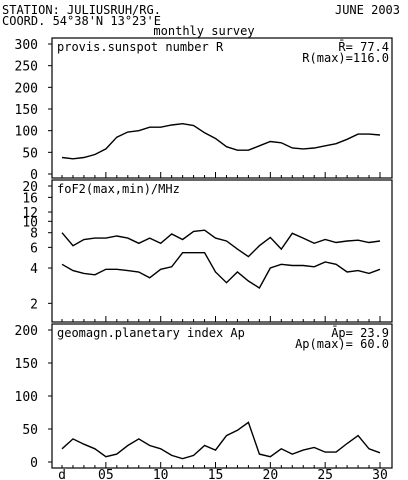 This screenshot has height=480, width=408. Describe the element at coordinates (81, 10) in the screenshot. I see `station-label: STATION: JULIUSRUH/RG.` at that location.